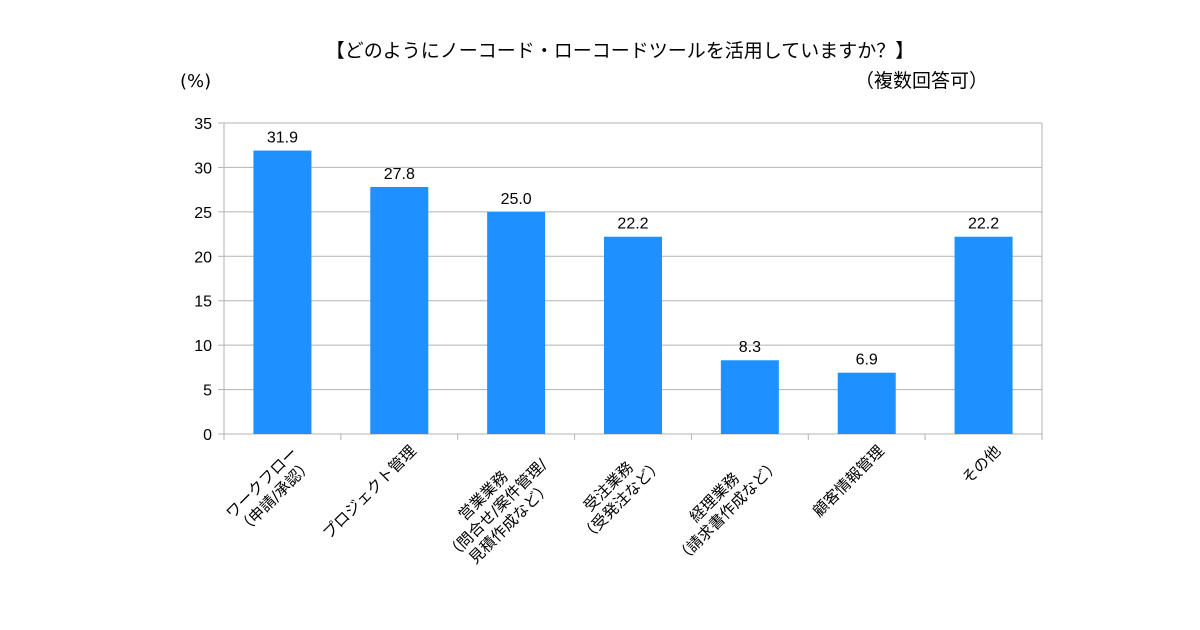  I want to click on y-tick-label: 20, so click(203, 257).